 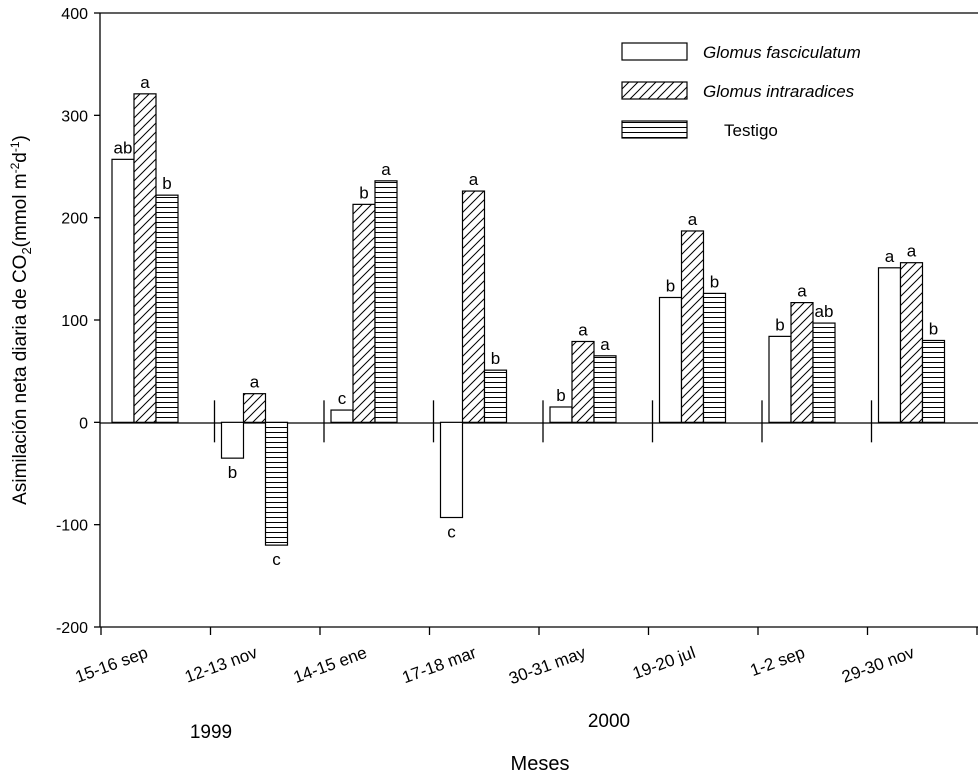 What do you see at coordinates (778, 661) in the screenshot?
I see `x-tick-label: 1-2 sep` at bounding box center [778, 661].